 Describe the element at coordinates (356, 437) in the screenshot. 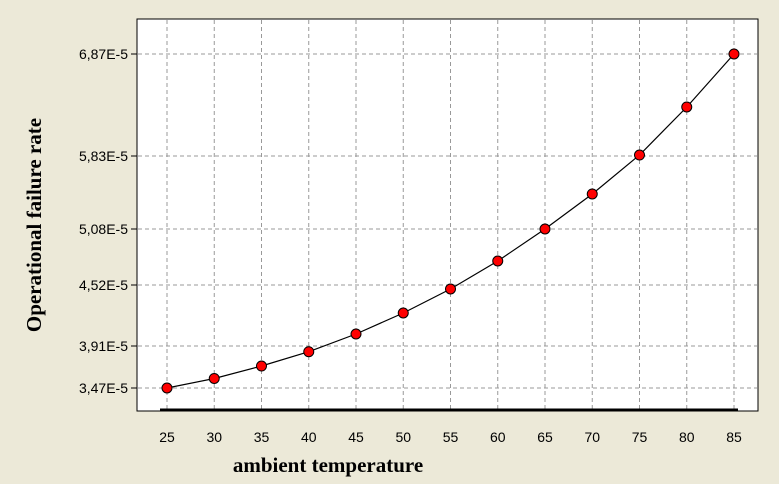

I see `x-tick-label: 45` at that location.